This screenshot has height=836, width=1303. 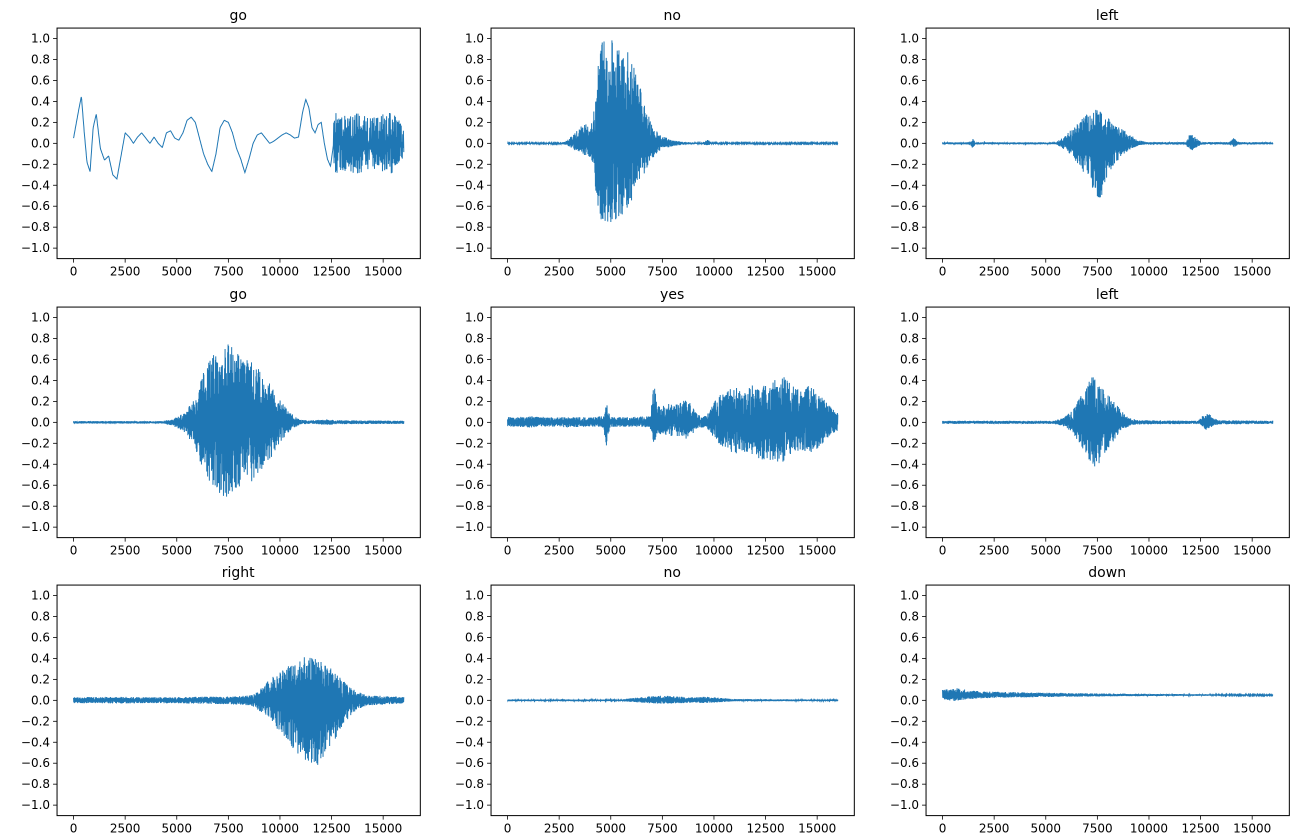 What do you see at coordinates (909, 617) in the screenshot?
I see `y-tick-label: 0.8` at bounding box center [909, 617].